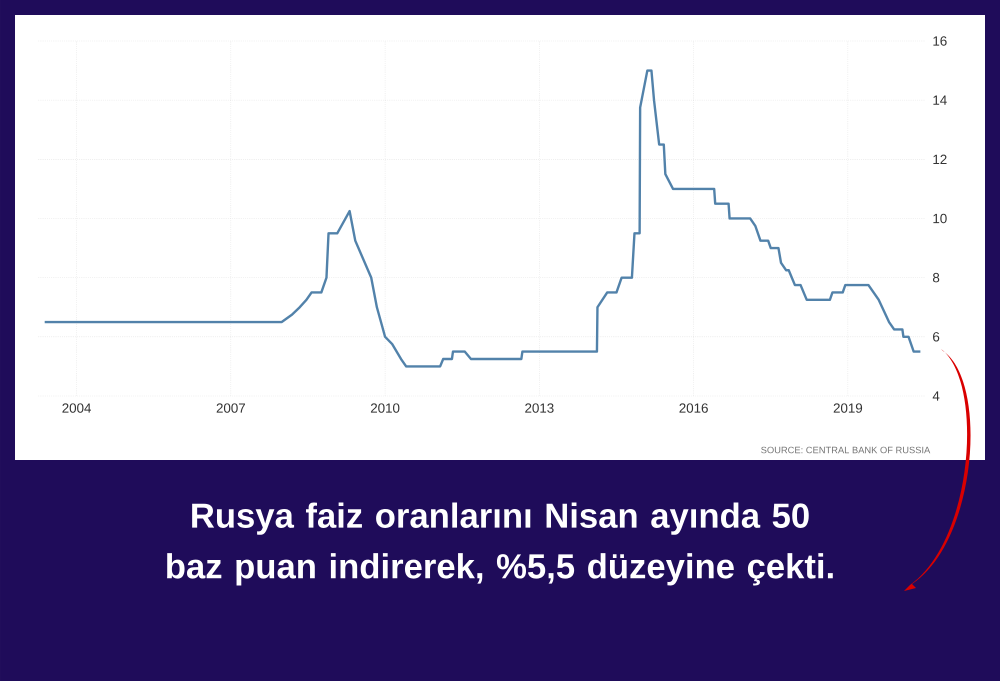 The width and height of the screenshot is (1000, 681). I want to click on x-tick-label: 2007, so click(230, 408).